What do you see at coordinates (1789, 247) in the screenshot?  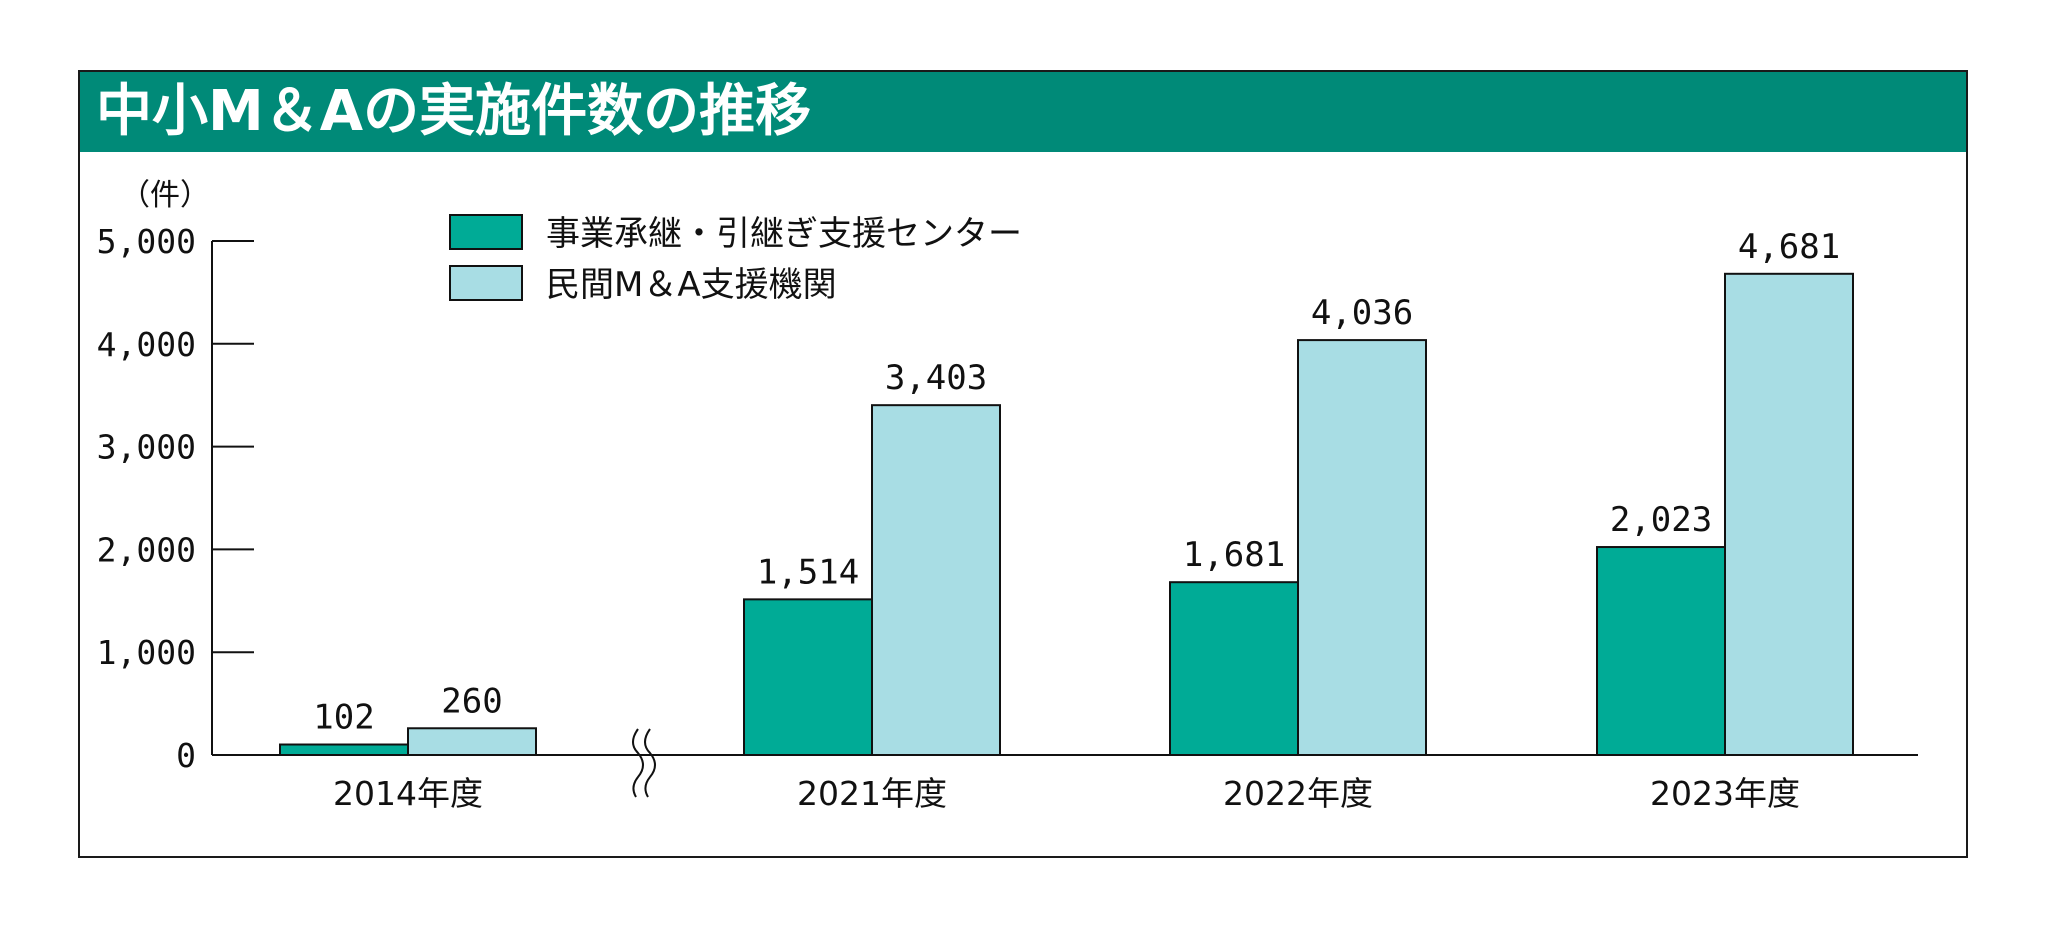 I see `data-label: 4,681` at bounding box center [1789, 247].